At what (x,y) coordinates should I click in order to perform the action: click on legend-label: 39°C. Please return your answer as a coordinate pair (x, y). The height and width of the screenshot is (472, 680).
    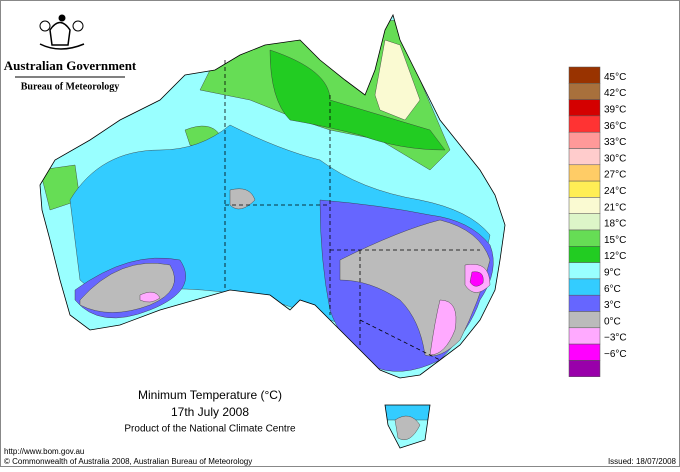
    Looking at the image, I should click on (615, 110).